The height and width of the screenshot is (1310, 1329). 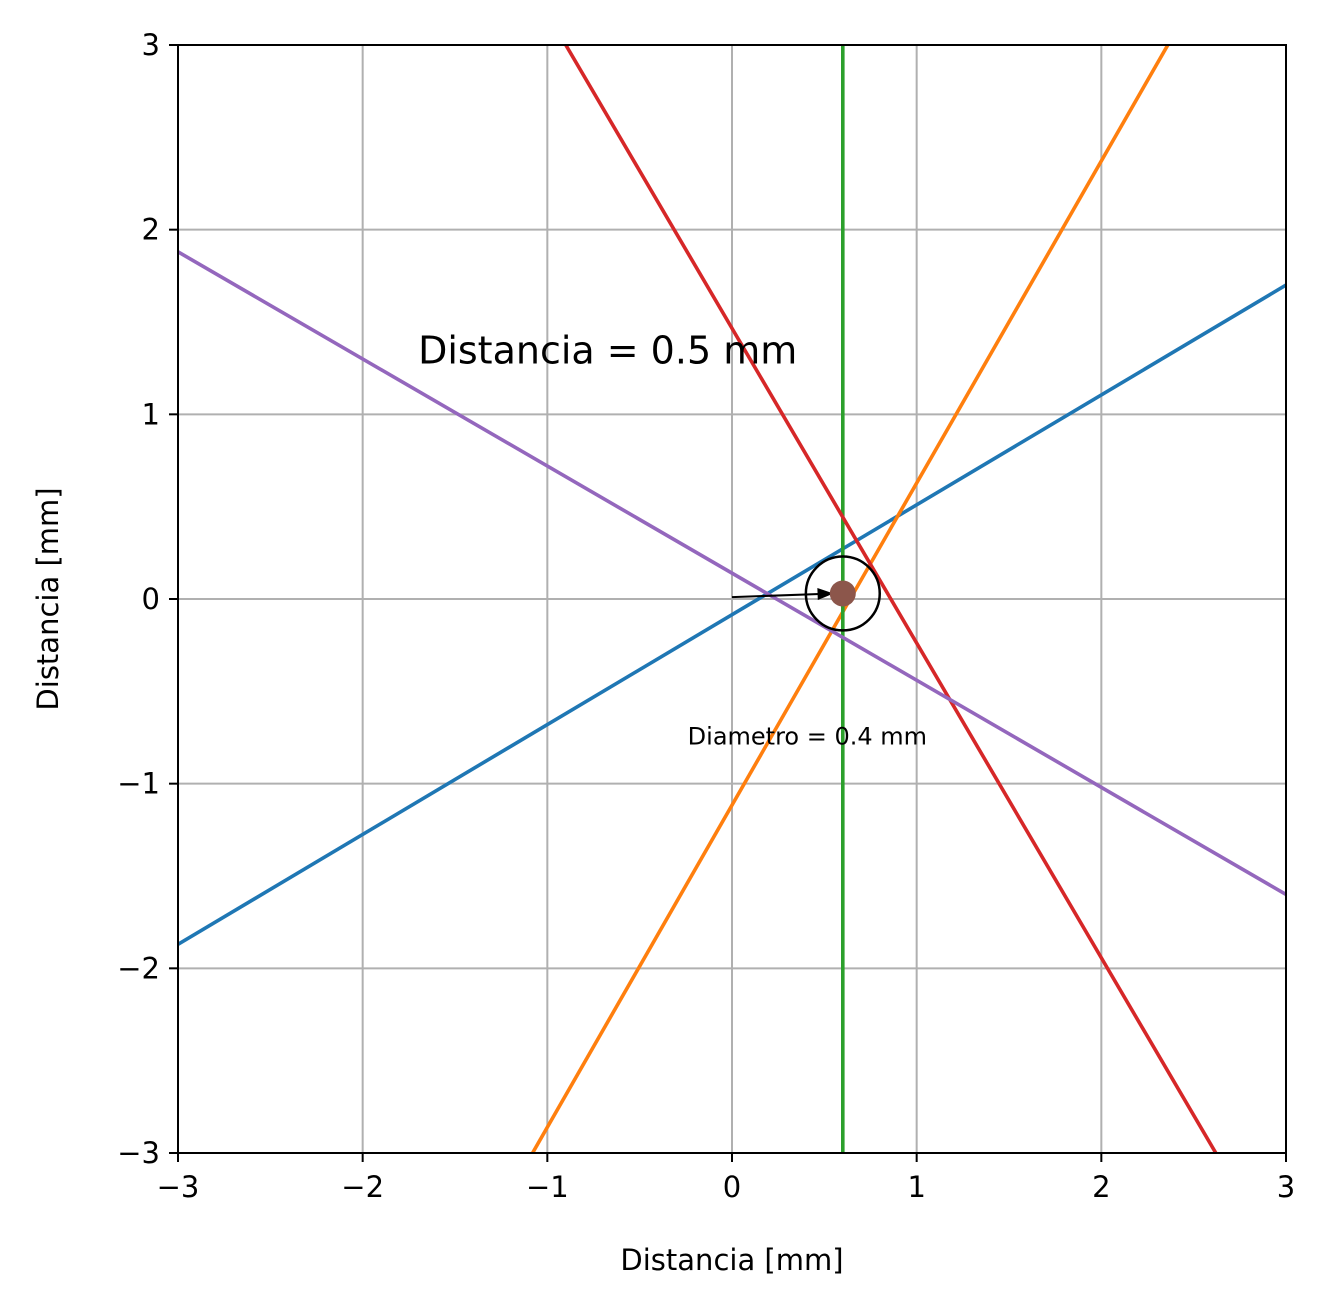 I want to click on y-tick-label: 0, so click(x=151, y=599).